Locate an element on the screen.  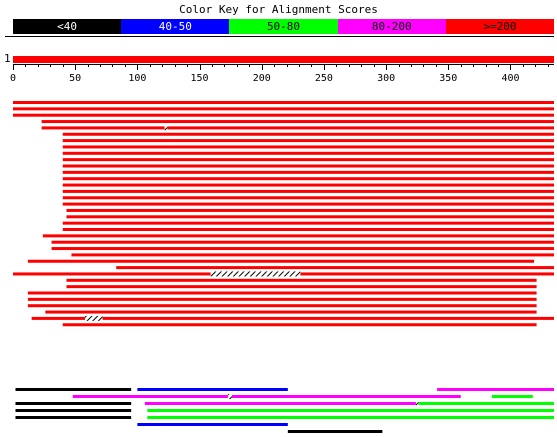
key-divider is located at coordinates (279, 36).